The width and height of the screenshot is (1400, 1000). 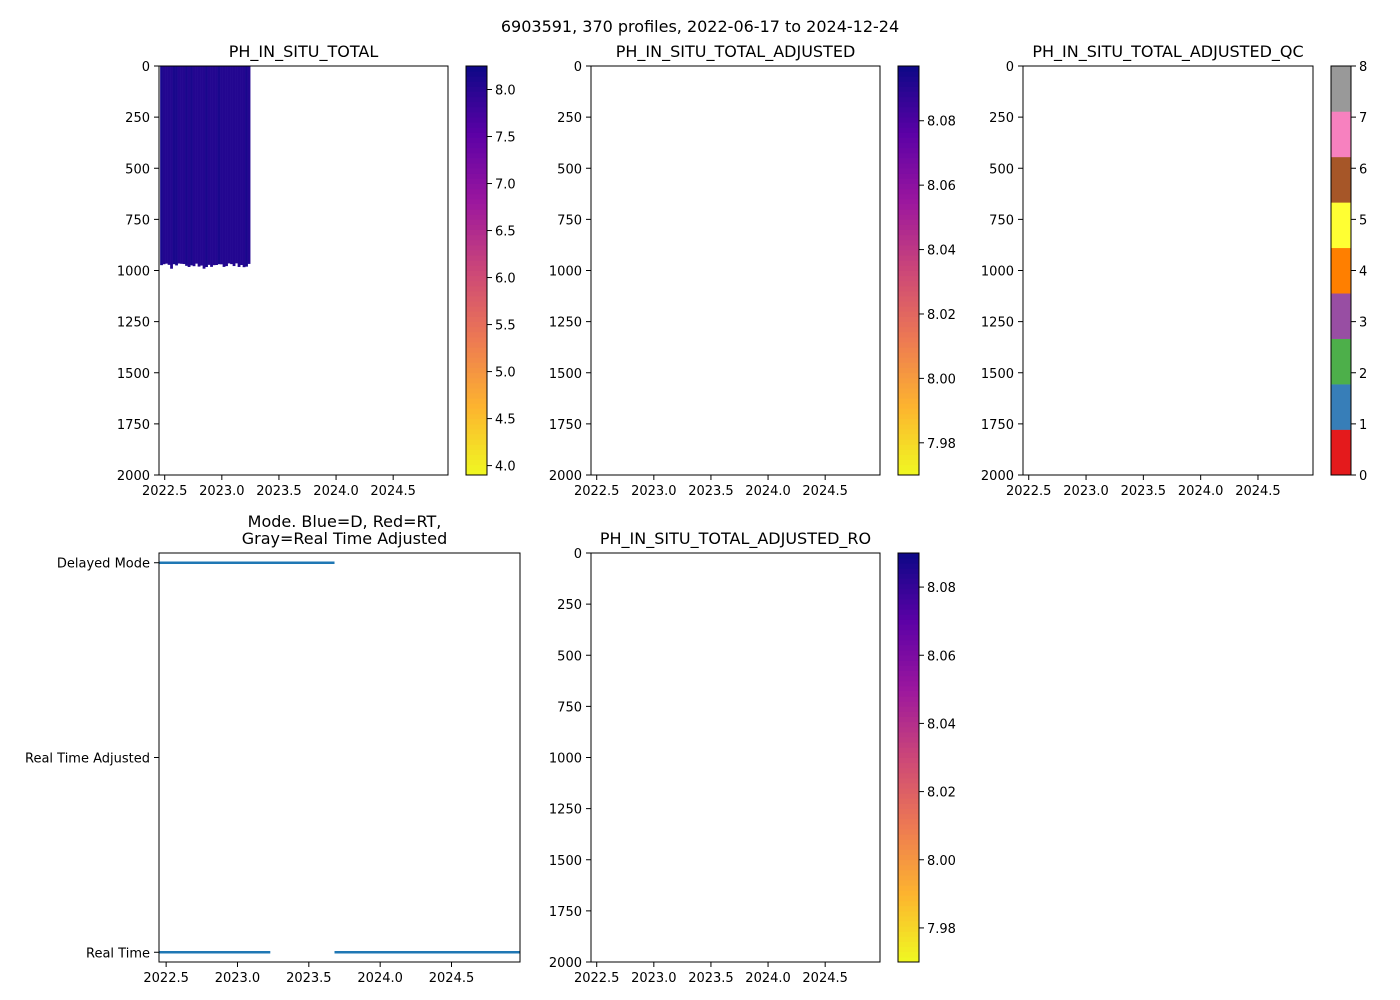 I want to click on colorbar-tick-label: 6.5, so click(x=505, y=232).